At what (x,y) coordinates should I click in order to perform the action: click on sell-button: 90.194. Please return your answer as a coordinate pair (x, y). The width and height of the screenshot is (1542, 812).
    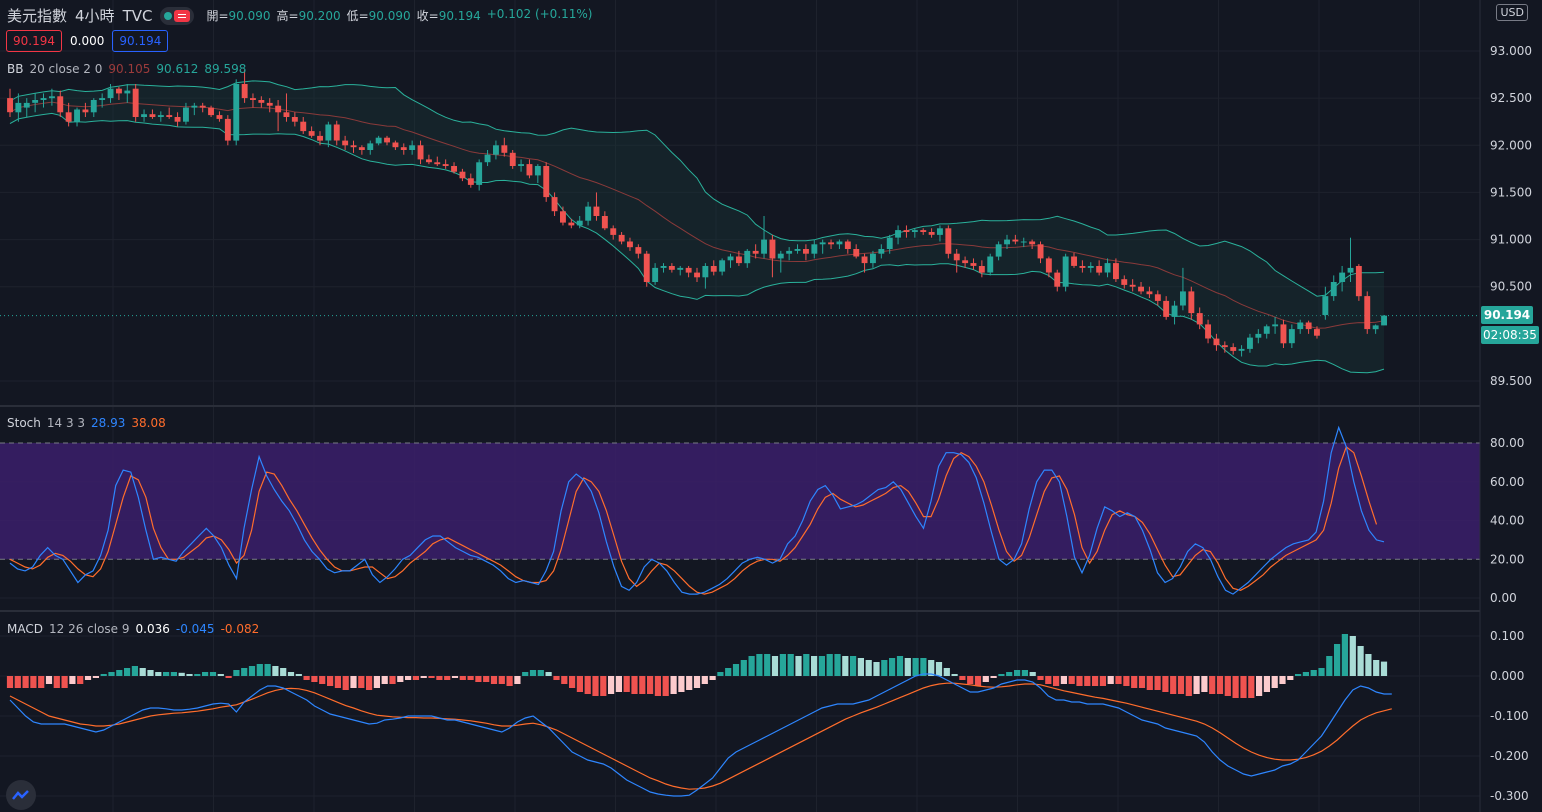
    Looking at the image, I should click on (34, 41).